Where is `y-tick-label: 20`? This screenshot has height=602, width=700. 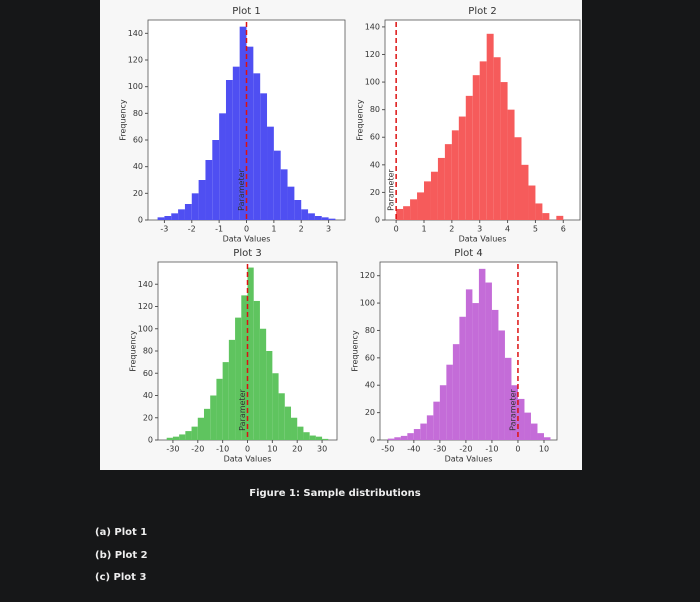
y-tick-label: 20 is located at coordinates (138, 193).